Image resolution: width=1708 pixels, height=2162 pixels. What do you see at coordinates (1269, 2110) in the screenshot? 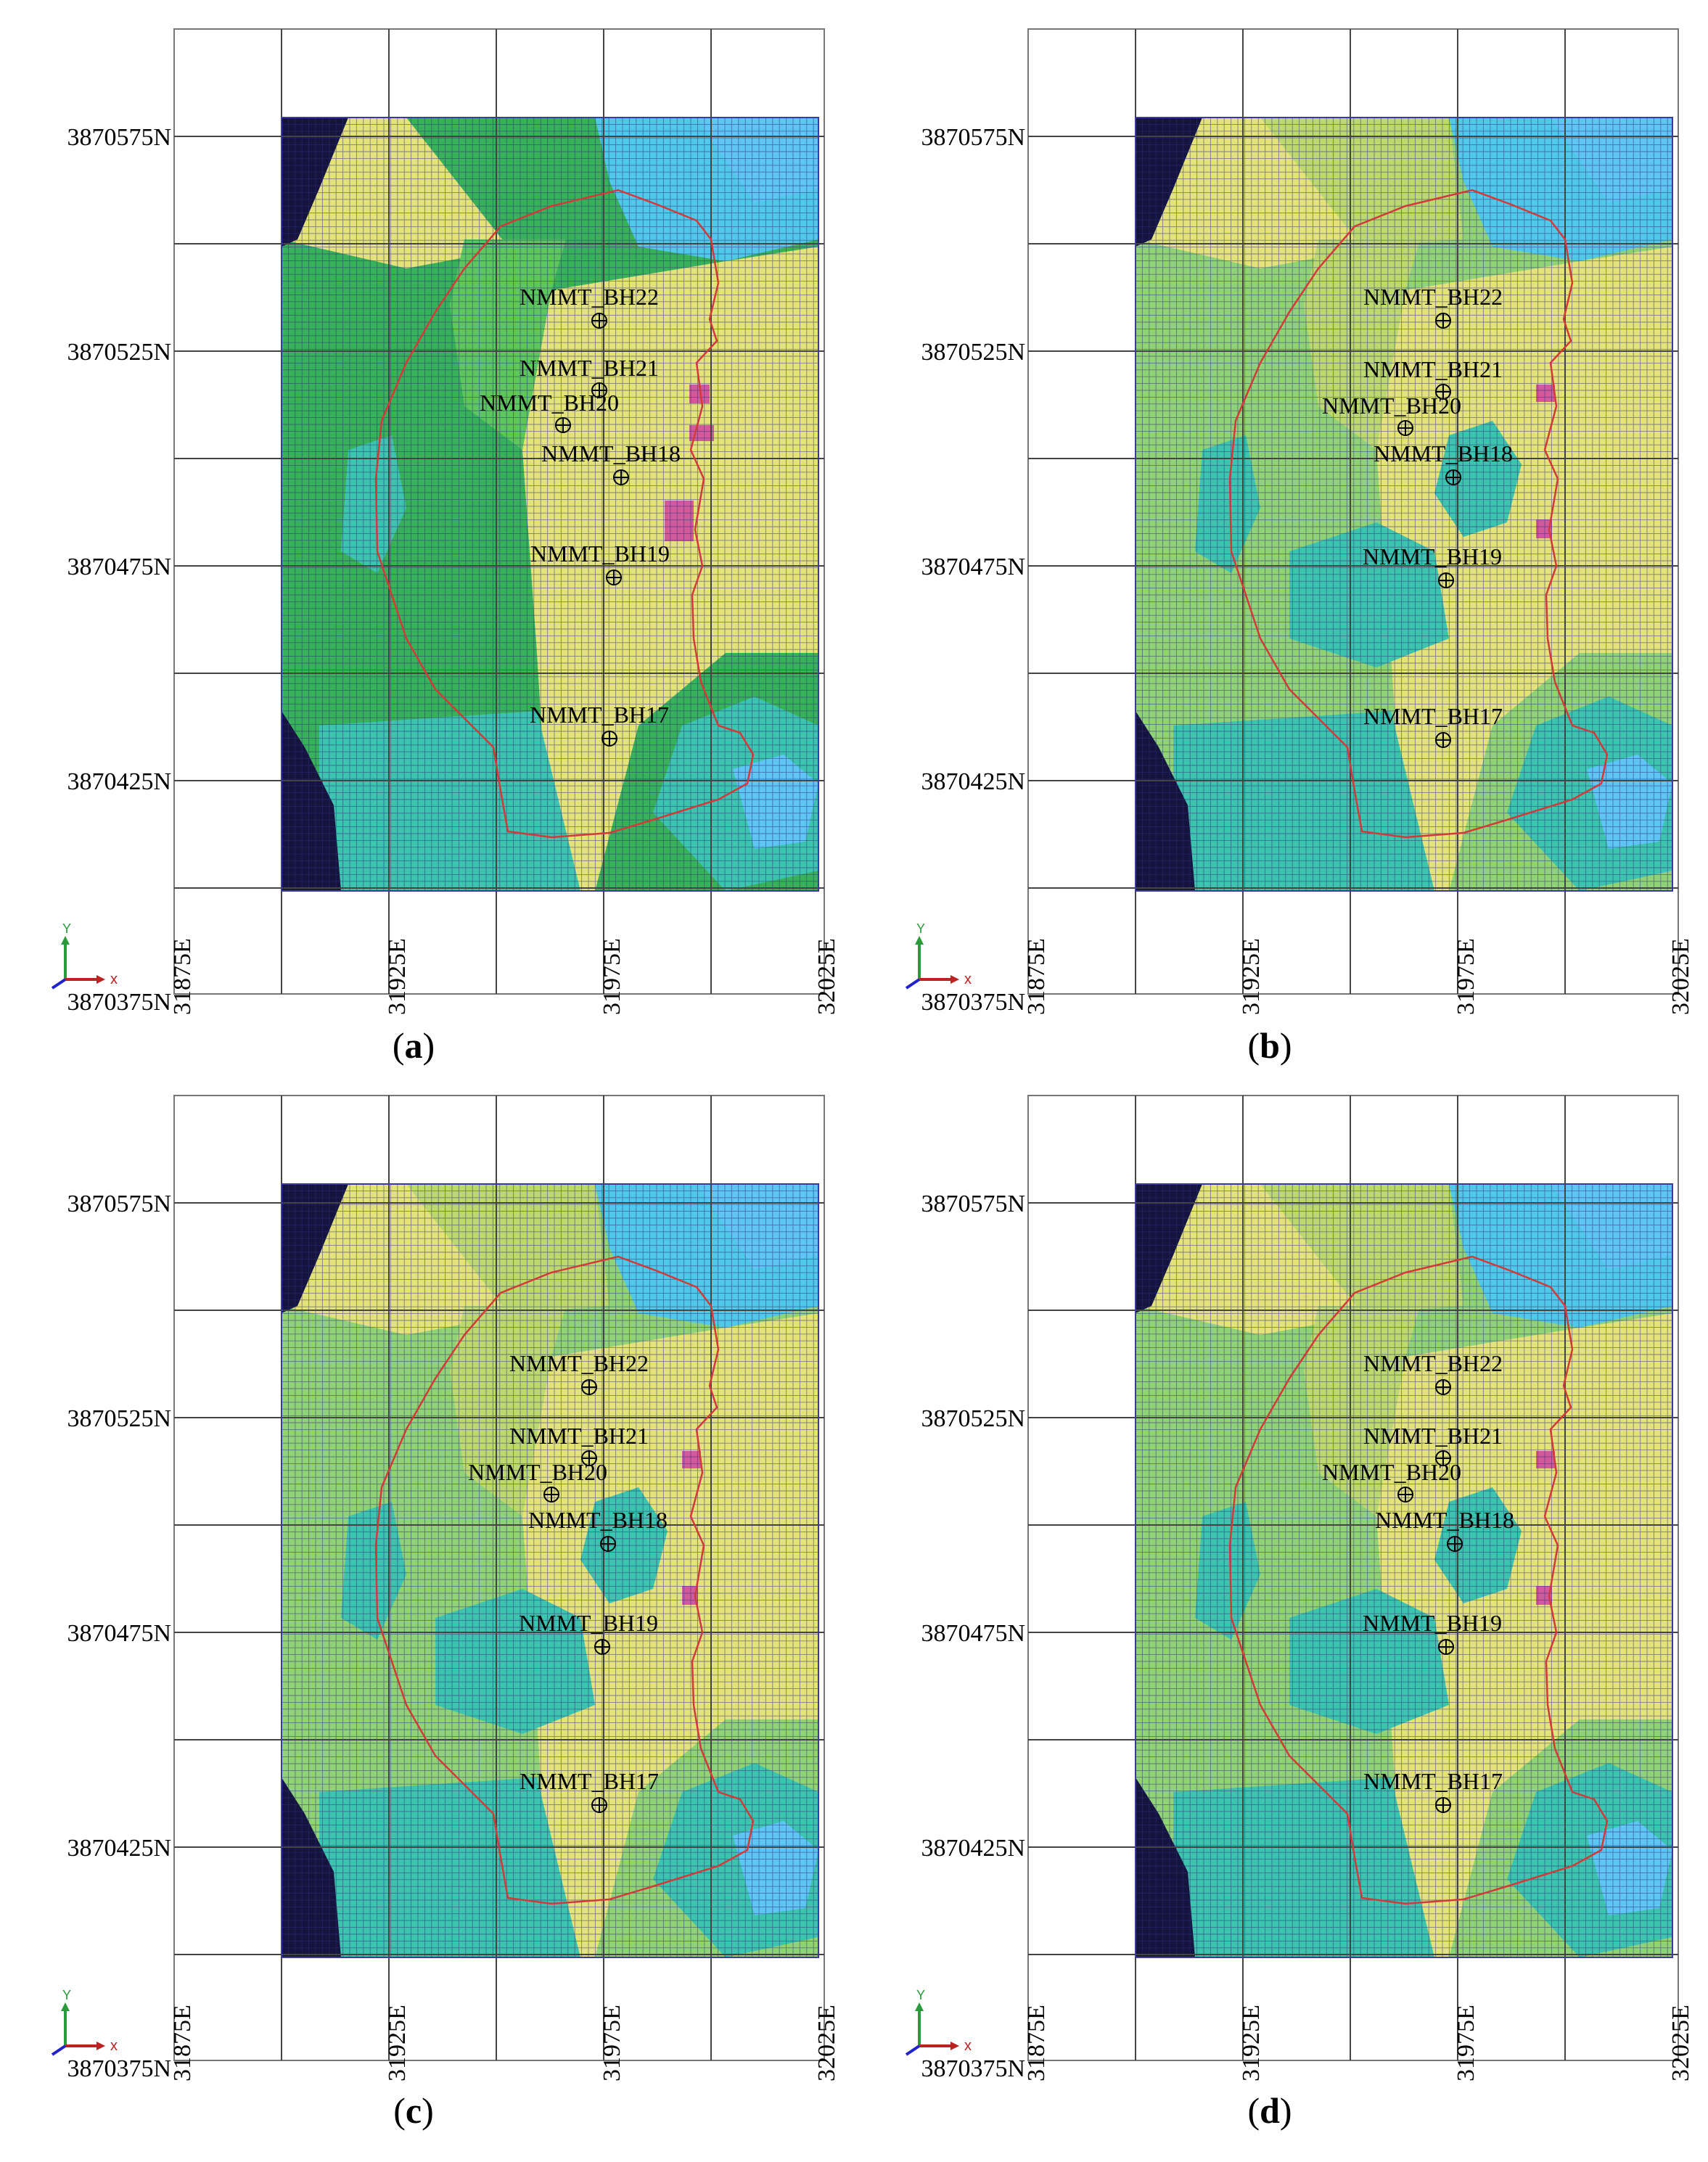
I see `caption-d: (d)` at bounding box center [1269, 2110].